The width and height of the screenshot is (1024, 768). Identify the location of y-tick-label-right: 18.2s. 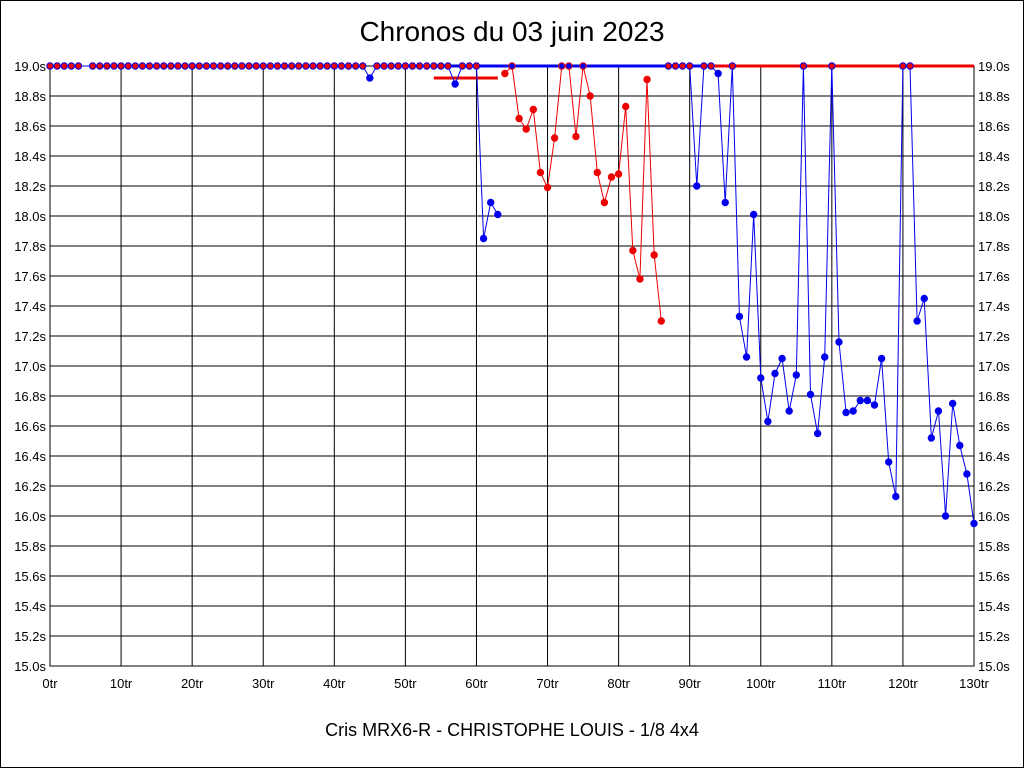
(994, 186).